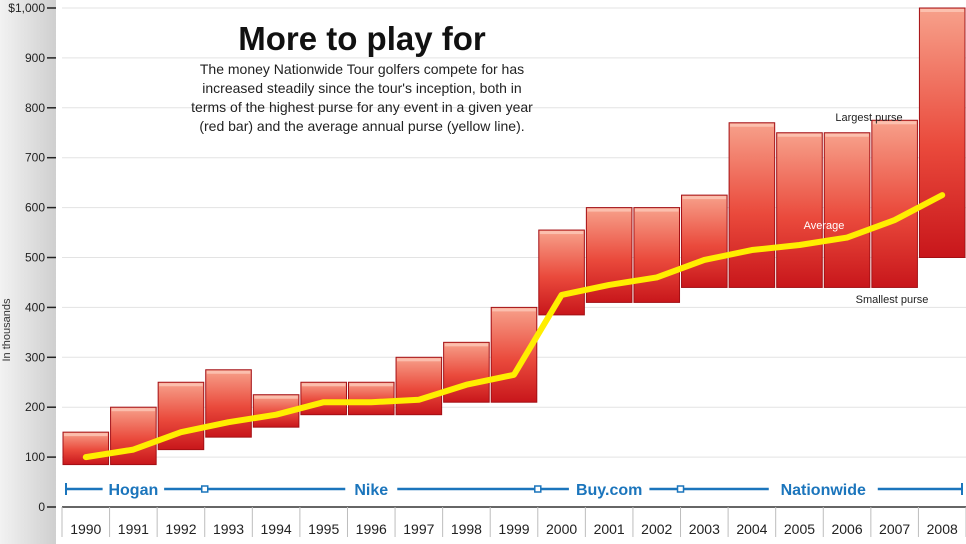  I want to click on x-tick-label: 2003, so click(704, 529).